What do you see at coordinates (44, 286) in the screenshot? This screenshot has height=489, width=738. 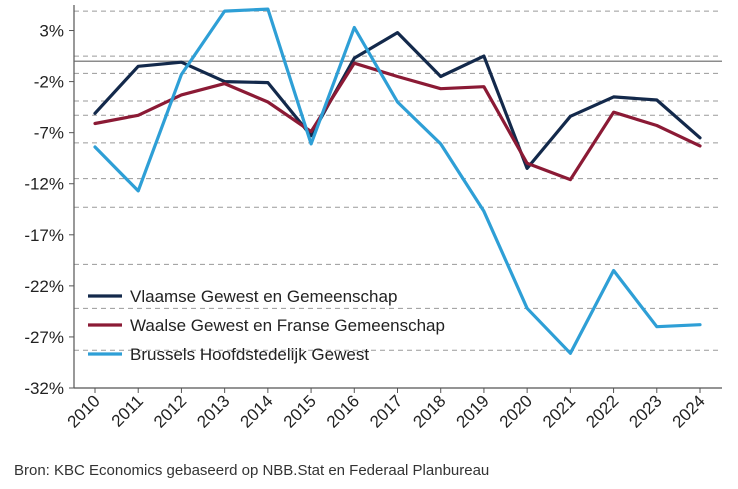 I see `y-tick-label: -22%` at bounding box center [44, 286].